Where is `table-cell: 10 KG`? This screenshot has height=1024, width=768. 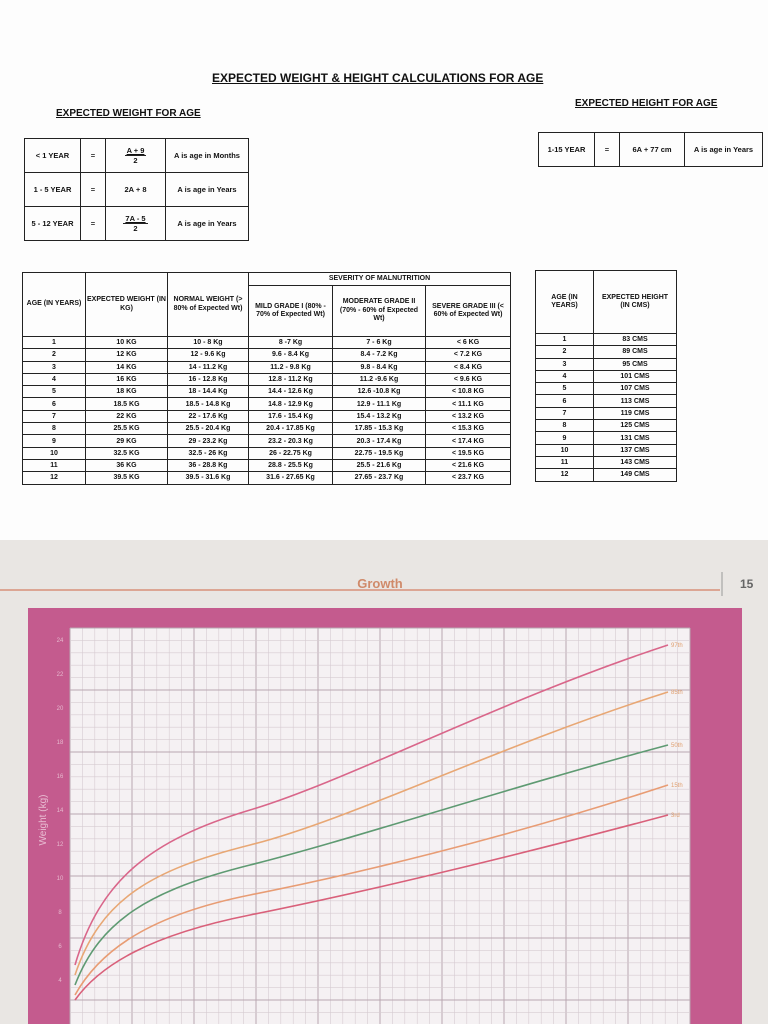 table-cell: 10 KG is located at coordinates (126, 342).